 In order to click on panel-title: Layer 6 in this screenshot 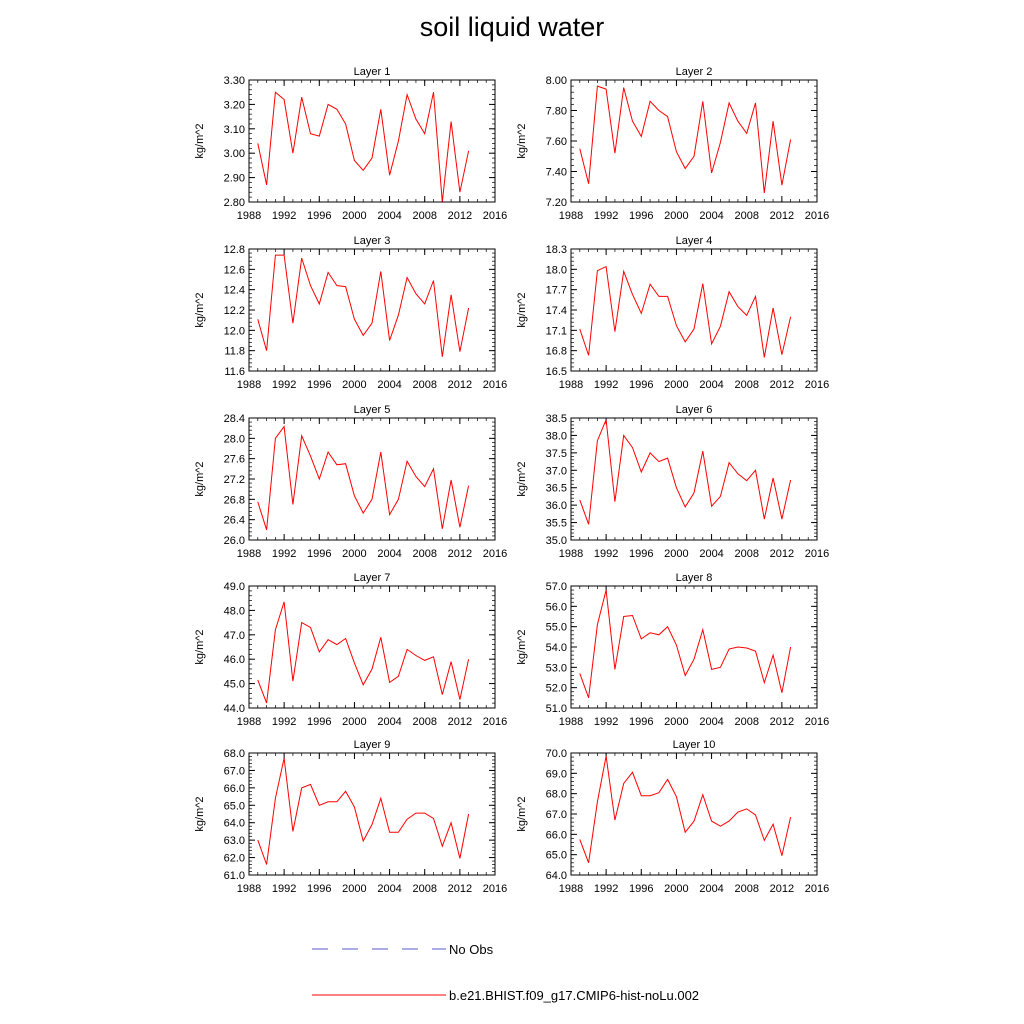, I will do `click(694, 410)`.